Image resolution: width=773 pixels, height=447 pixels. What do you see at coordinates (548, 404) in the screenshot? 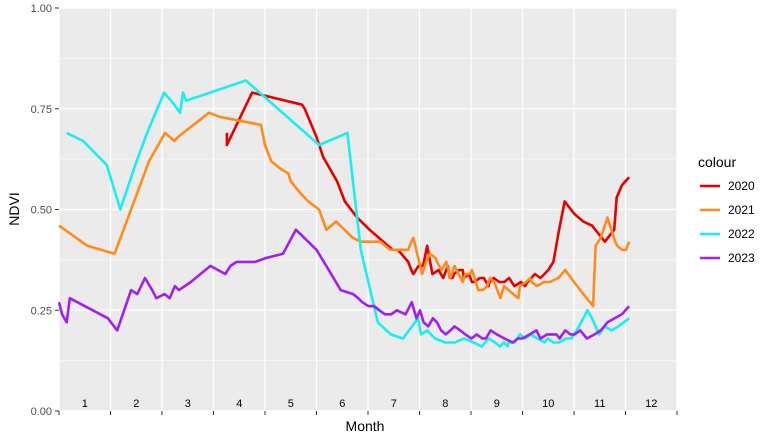
I see `month-label: 10` at bounding box center [548, 404].